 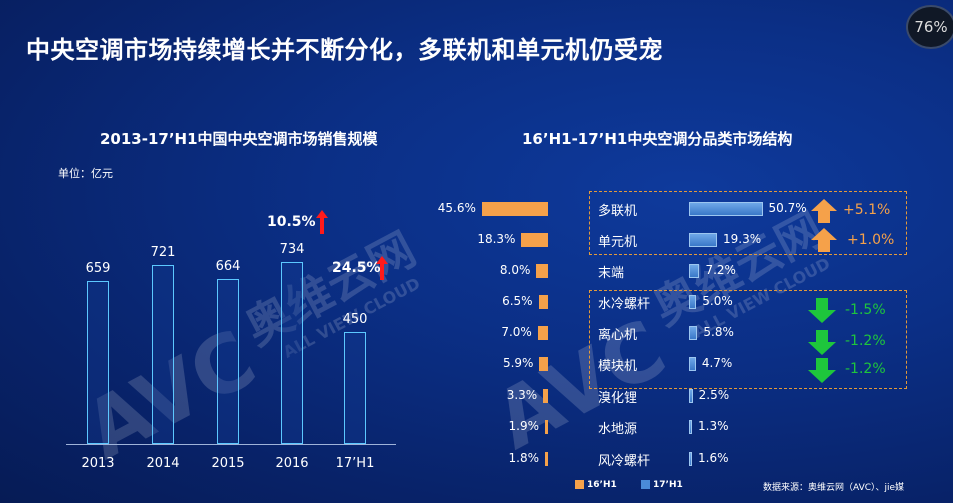 I want to click on x-tick-label: 2015, so click(x=228, y=463).